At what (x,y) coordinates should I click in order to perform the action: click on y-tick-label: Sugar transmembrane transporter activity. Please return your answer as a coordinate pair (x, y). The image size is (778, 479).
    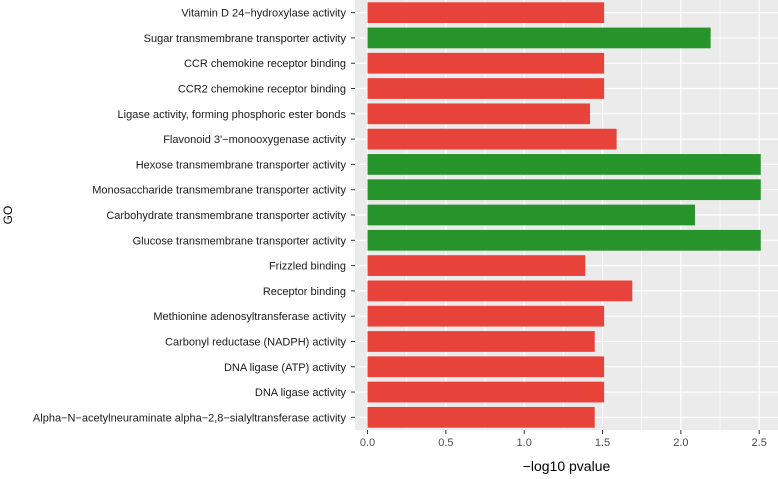
    Looking at the image, I should click on (245, 39).